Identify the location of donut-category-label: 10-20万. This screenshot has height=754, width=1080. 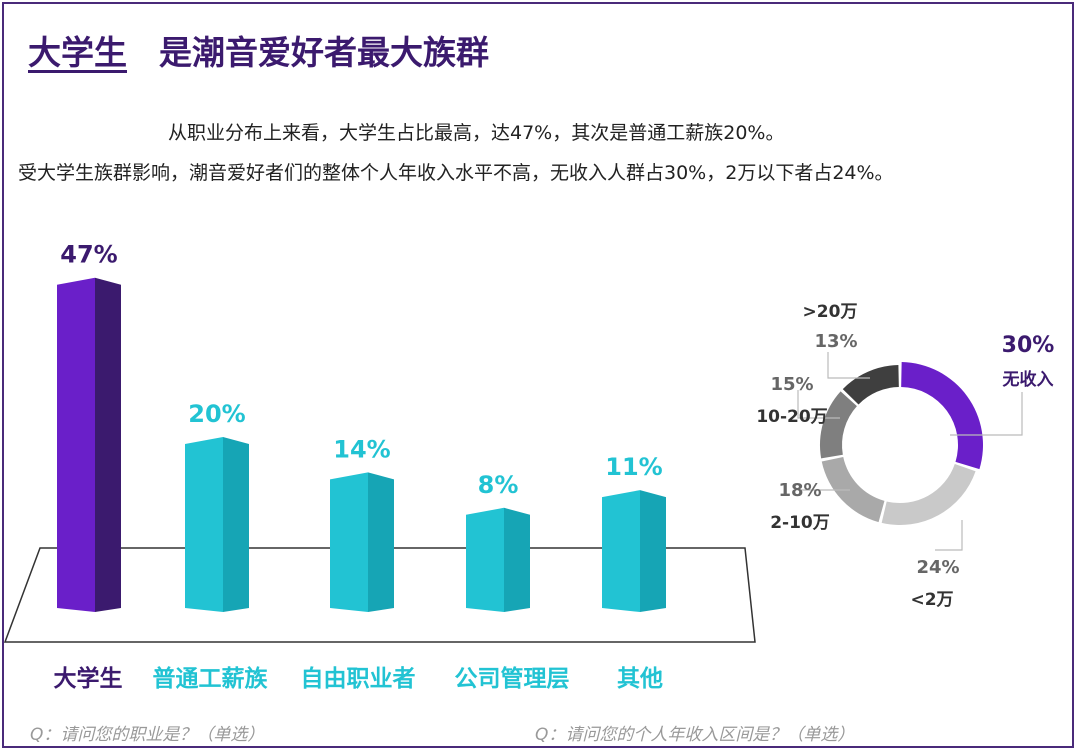
(791, 417).